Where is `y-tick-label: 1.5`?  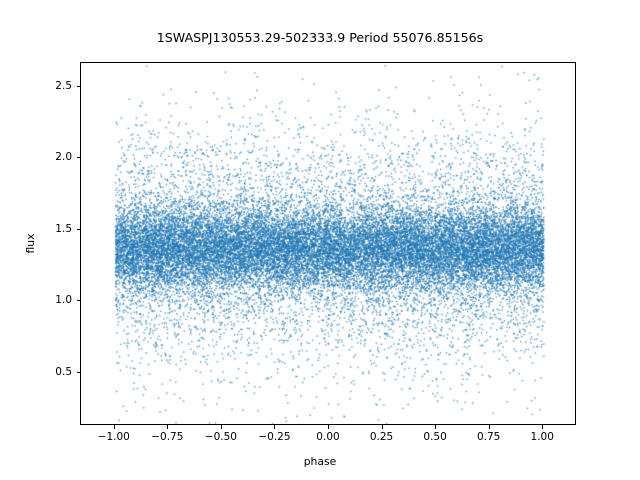
y-tick-label: 1.5 is located at coordinates (63, 228).